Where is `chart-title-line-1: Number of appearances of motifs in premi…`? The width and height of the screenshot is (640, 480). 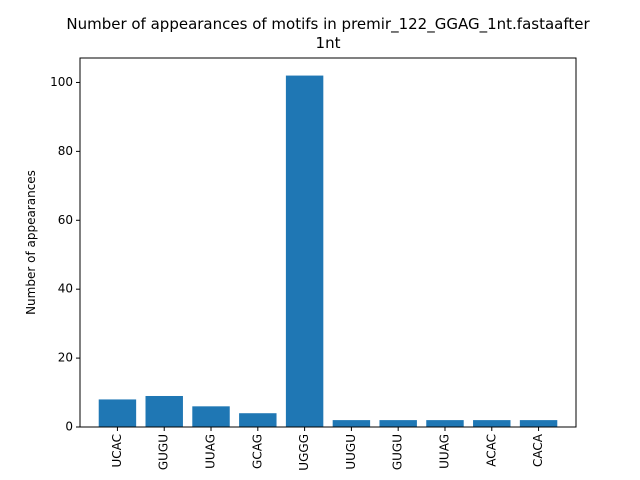 chart-title-line-1: Number of appearances of motifs in premi… is located at coordinates (328, 24).